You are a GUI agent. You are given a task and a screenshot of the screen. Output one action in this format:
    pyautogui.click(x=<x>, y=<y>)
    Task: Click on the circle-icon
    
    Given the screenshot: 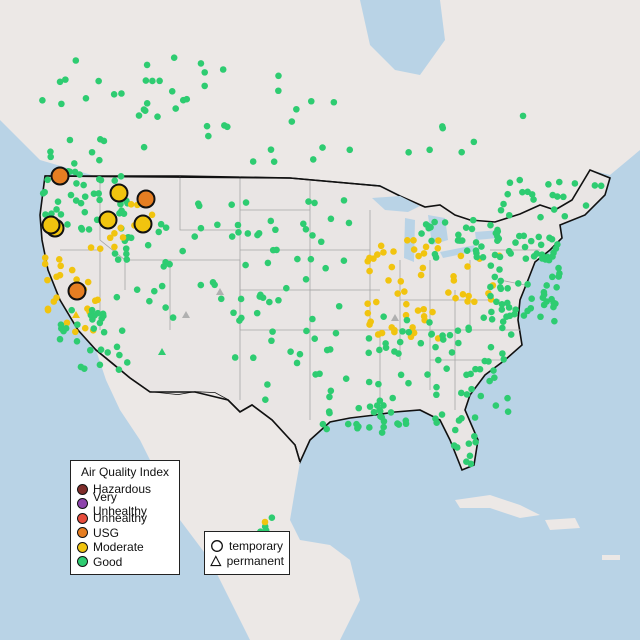 What is the action you would take?
    pyautogui.click(x=217, y=545)
    